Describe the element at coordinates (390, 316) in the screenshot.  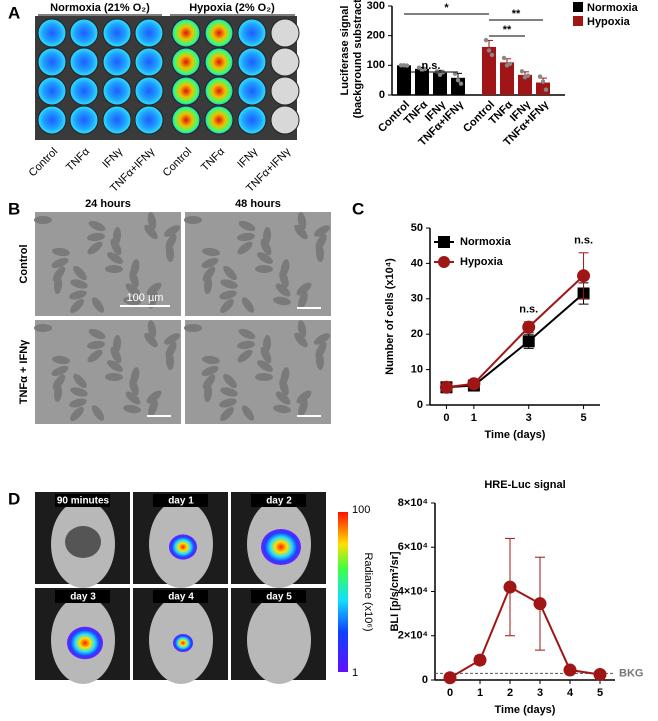
I see `y-axis-label: Number of cells (x10⁴)` at that location.